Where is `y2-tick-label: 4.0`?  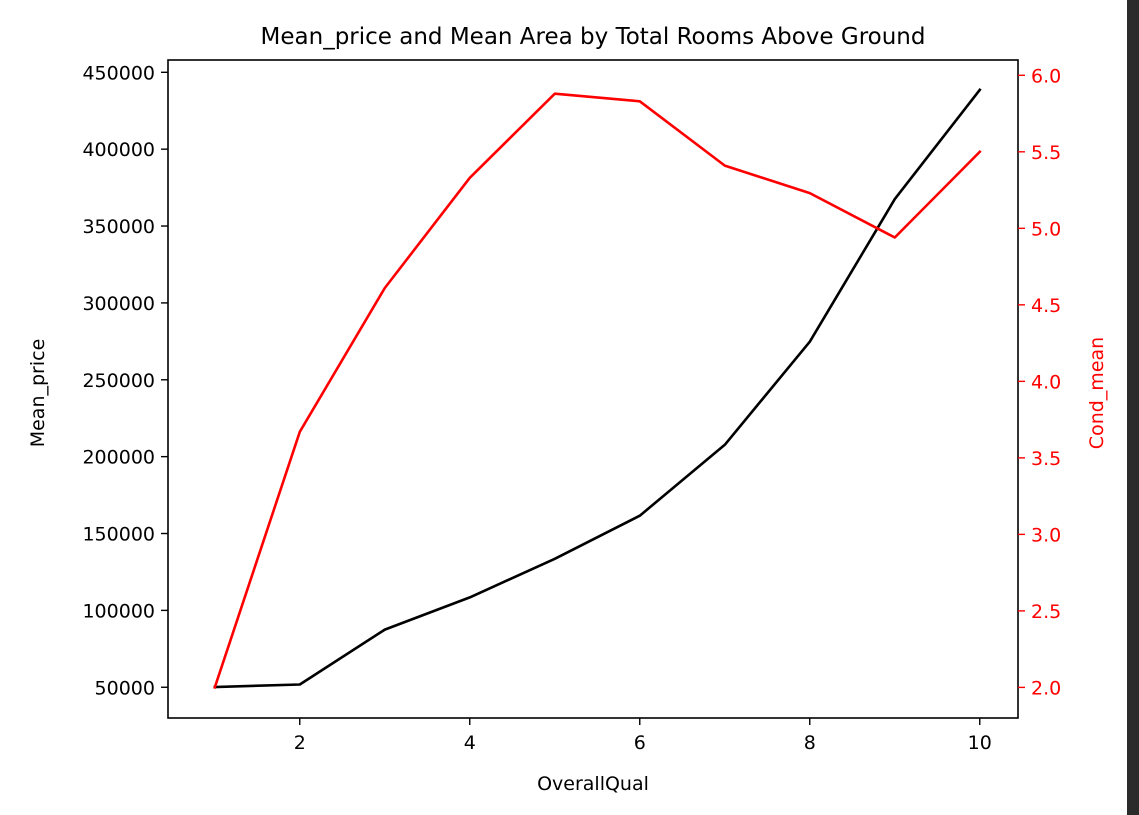 y2-tick-label: 4.0 is located at coordinates (1046, 382).